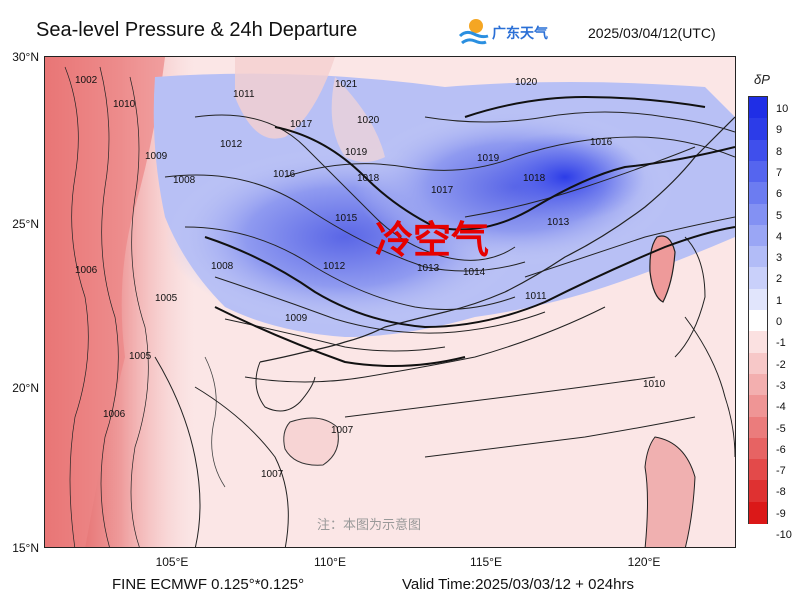  What do you see at coordinates (520, 33) in the screenshot?
I see `logo-text: 广东天气` at bounding box center [520, 33].